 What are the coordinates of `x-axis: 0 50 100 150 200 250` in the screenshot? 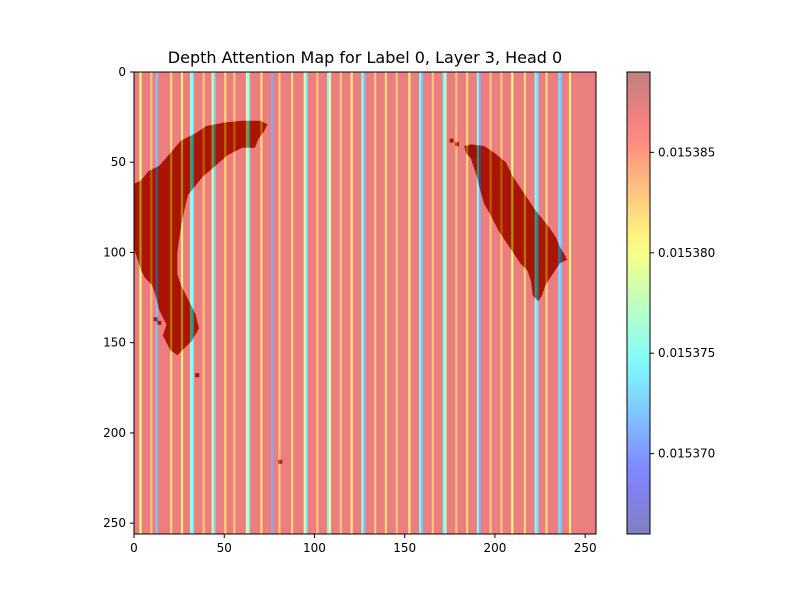 It's located at (363, 544).